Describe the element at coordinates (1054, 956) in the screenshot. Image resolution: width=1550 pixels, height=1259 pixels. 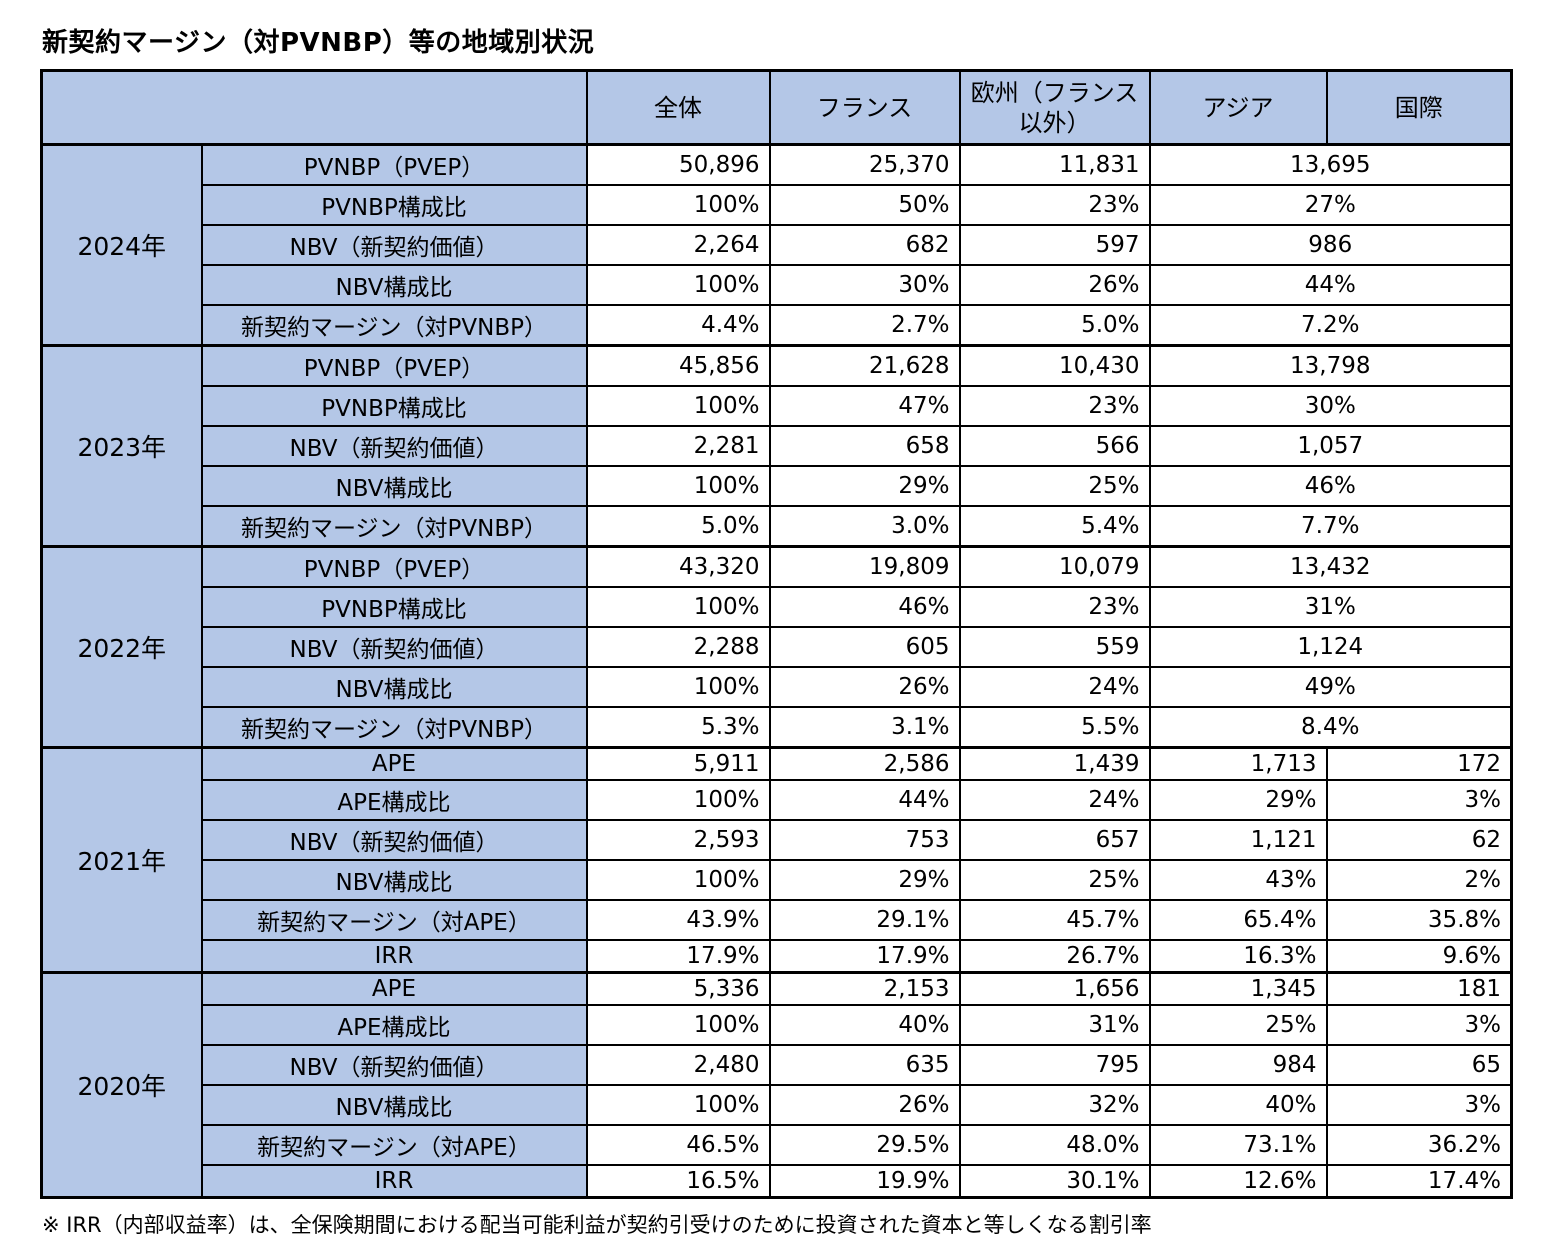
I see `data-cell: 26.7%` at that location.